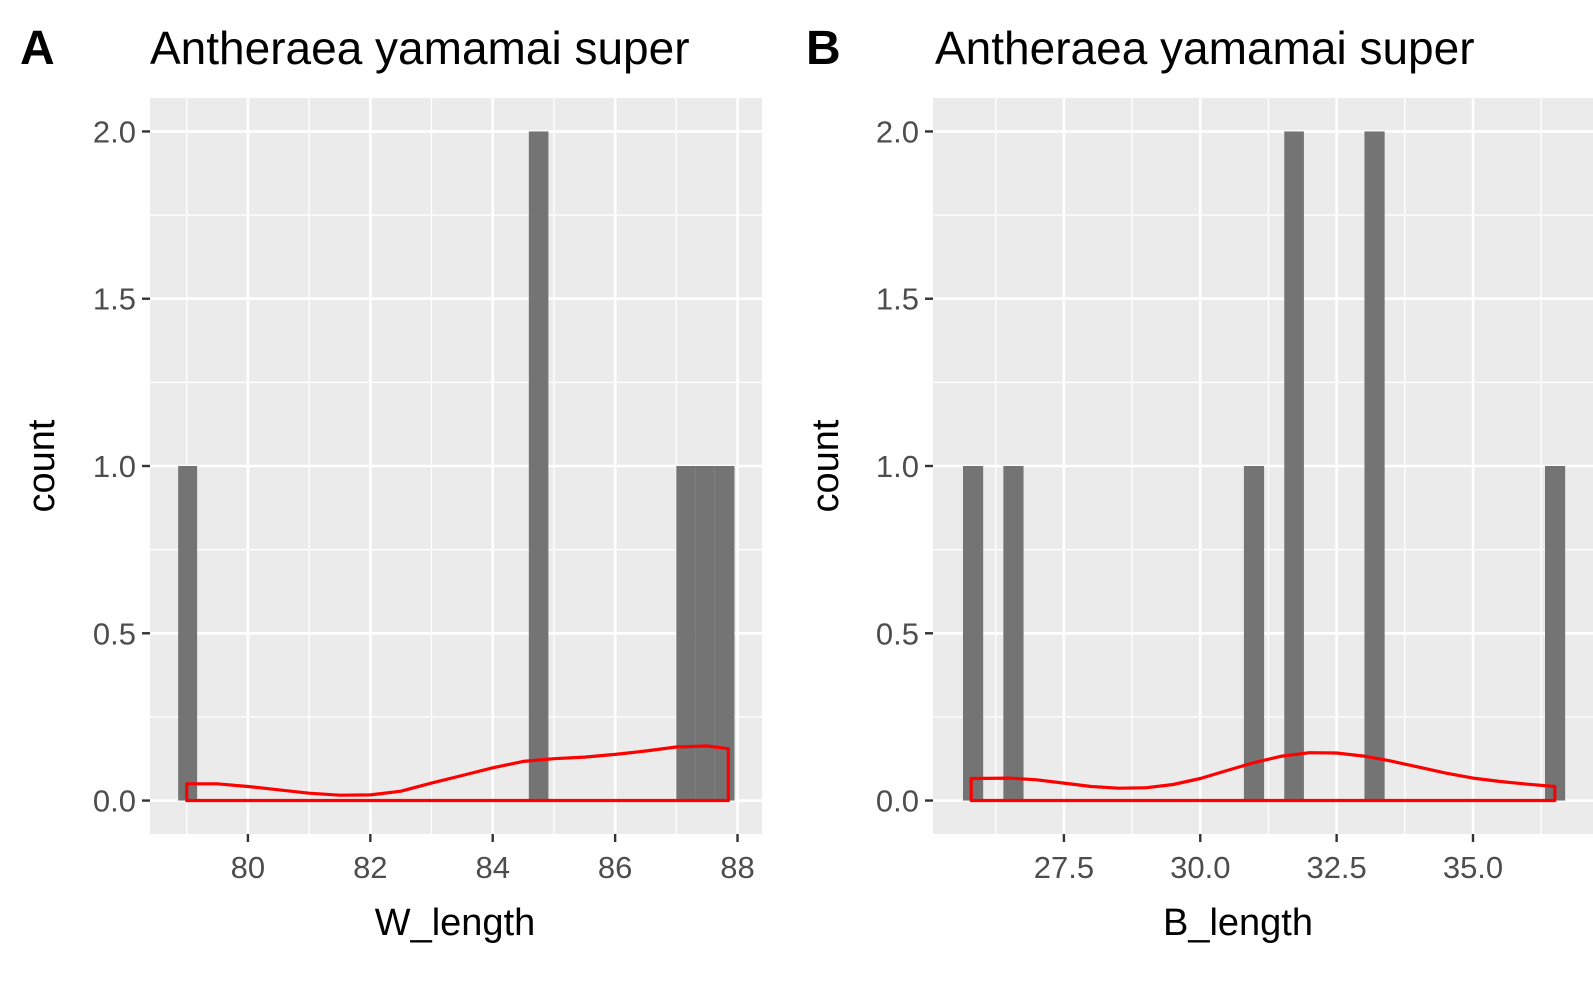 This screenshot has width=1593, height=984. I want to click on panel-a-xlabel: W_length, so click(455, 923).